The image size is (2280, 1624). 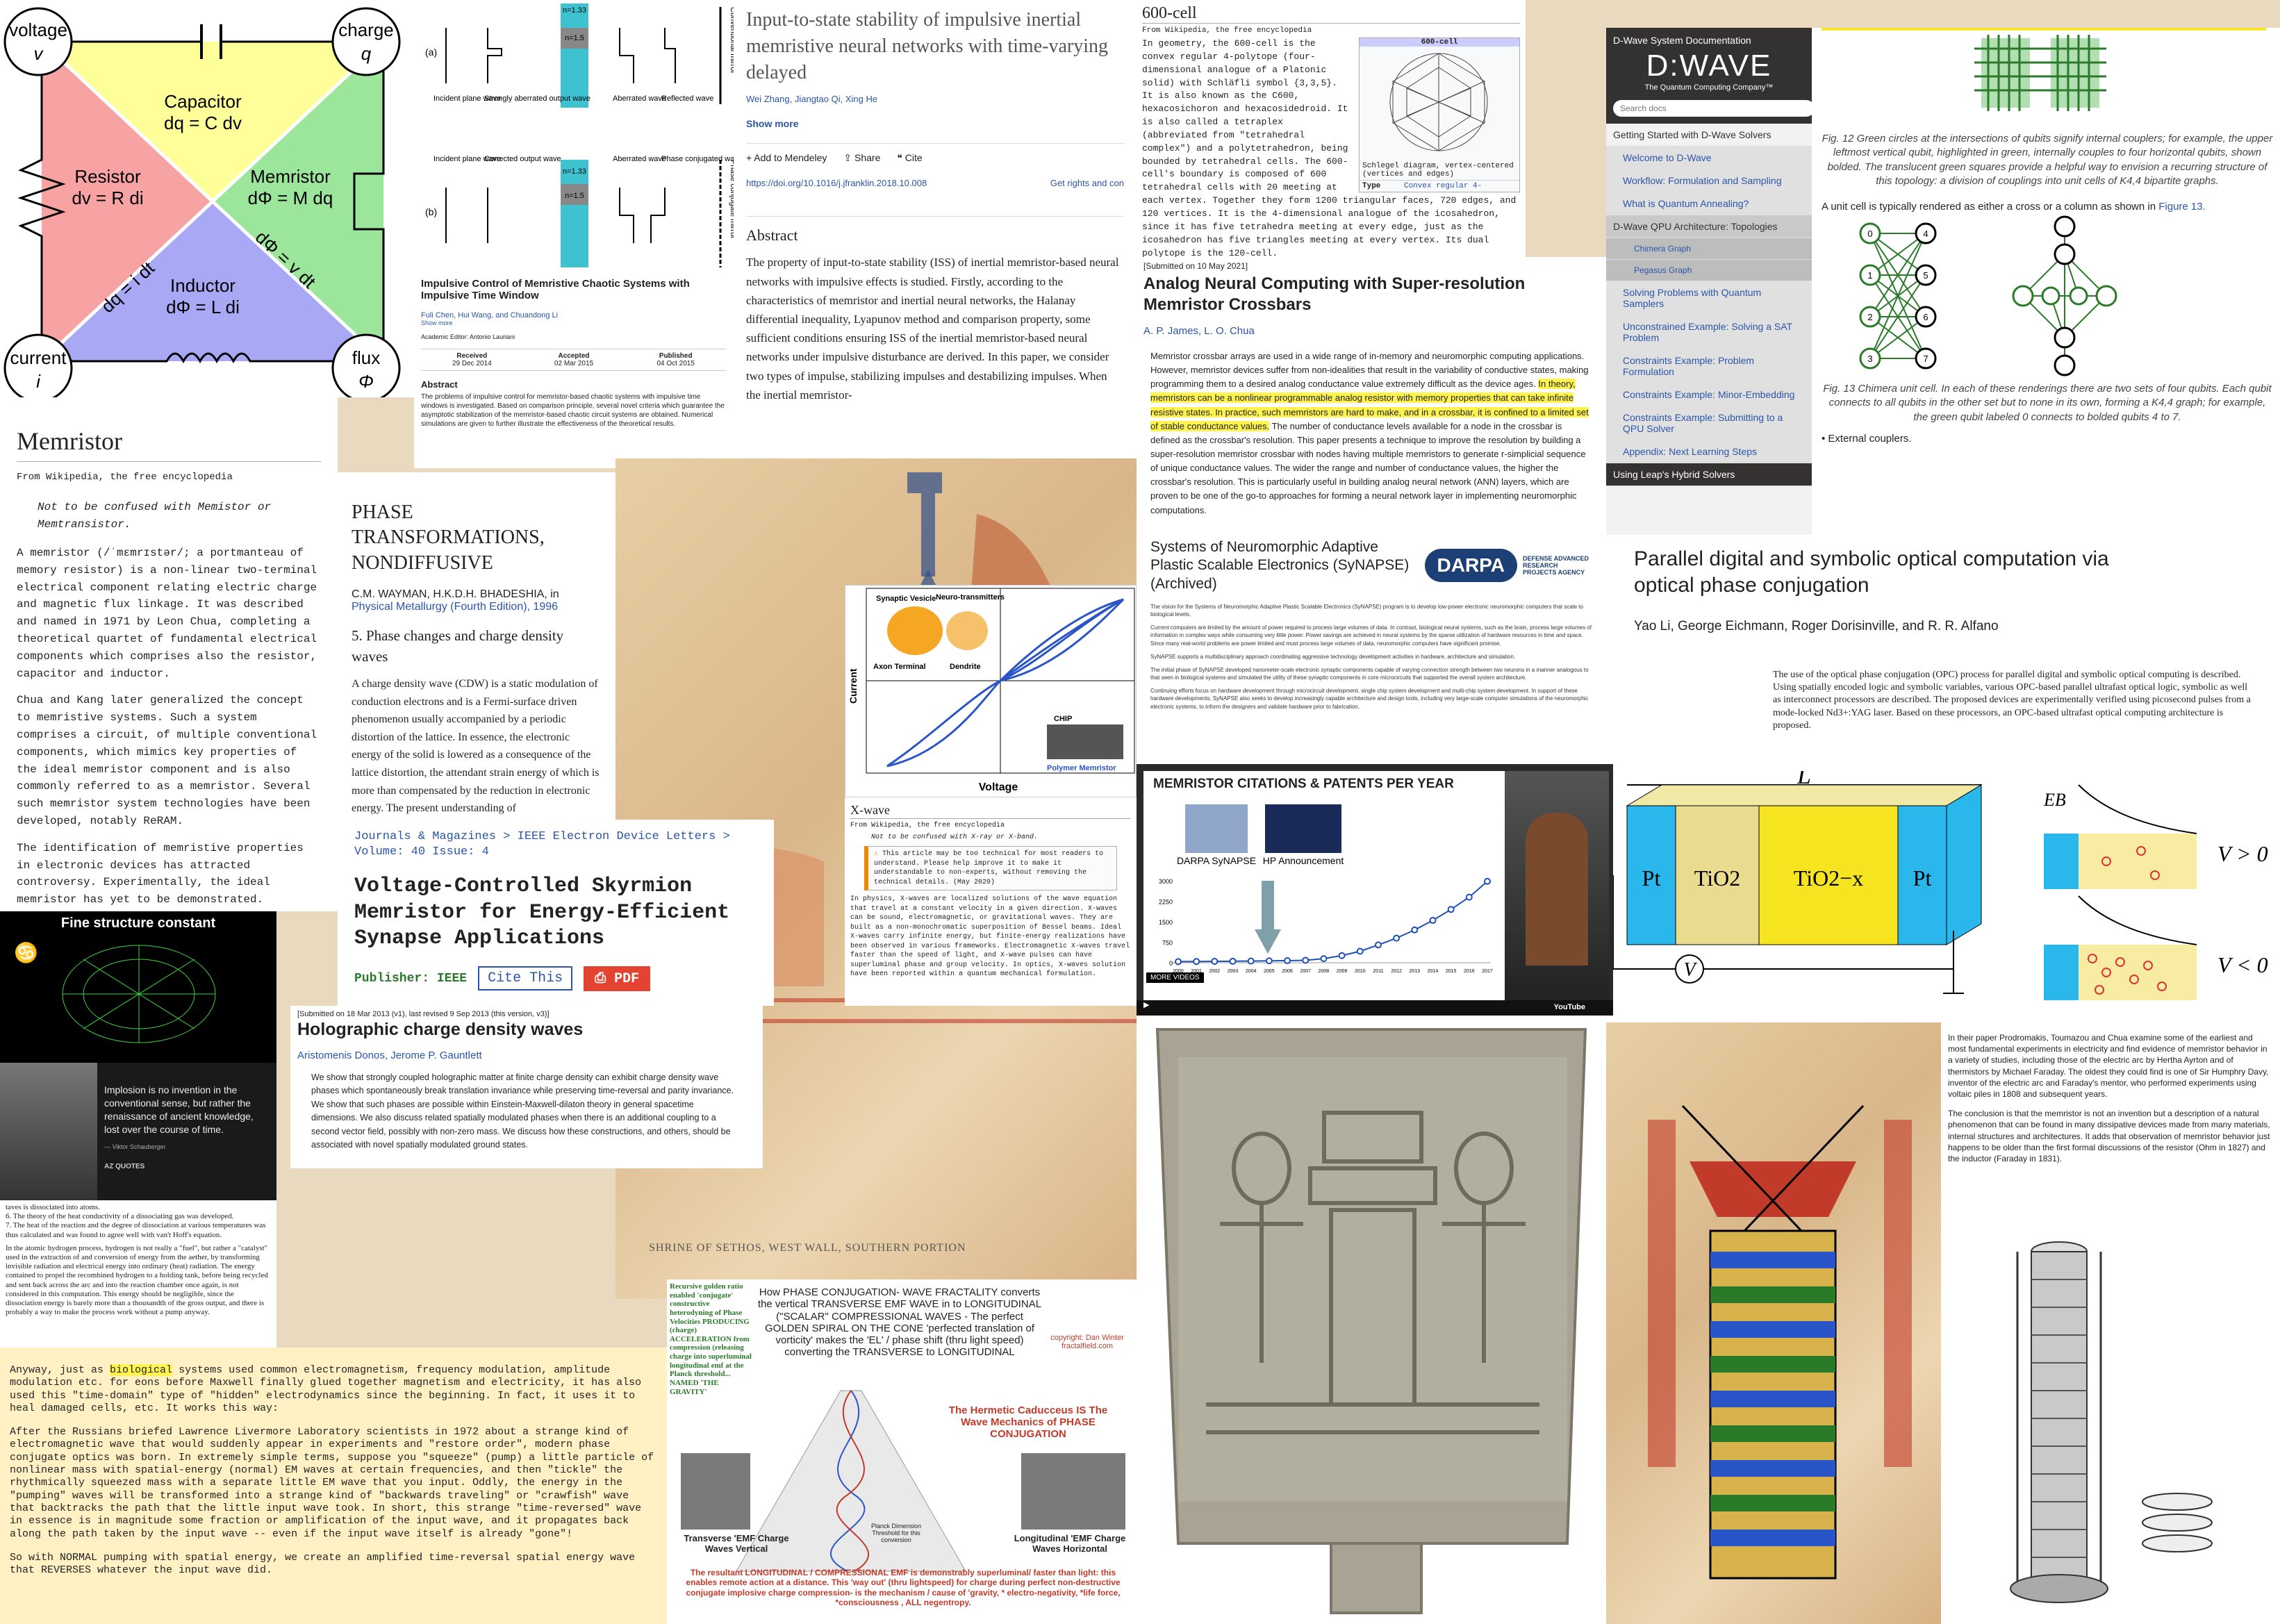 What do you see at coordinates (366, 357) in the screenshot?
I see `flux-label: flux` at bounding box center [366, 357].